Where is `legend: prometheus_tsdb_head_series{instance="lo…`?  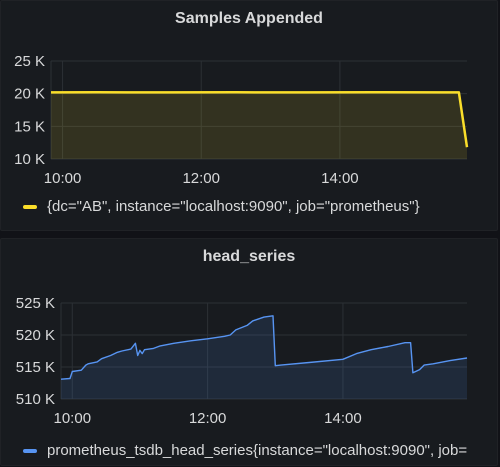
legend: prometheus_tsdb_head_series{instance="lo… is located at coordinates (260, 450).